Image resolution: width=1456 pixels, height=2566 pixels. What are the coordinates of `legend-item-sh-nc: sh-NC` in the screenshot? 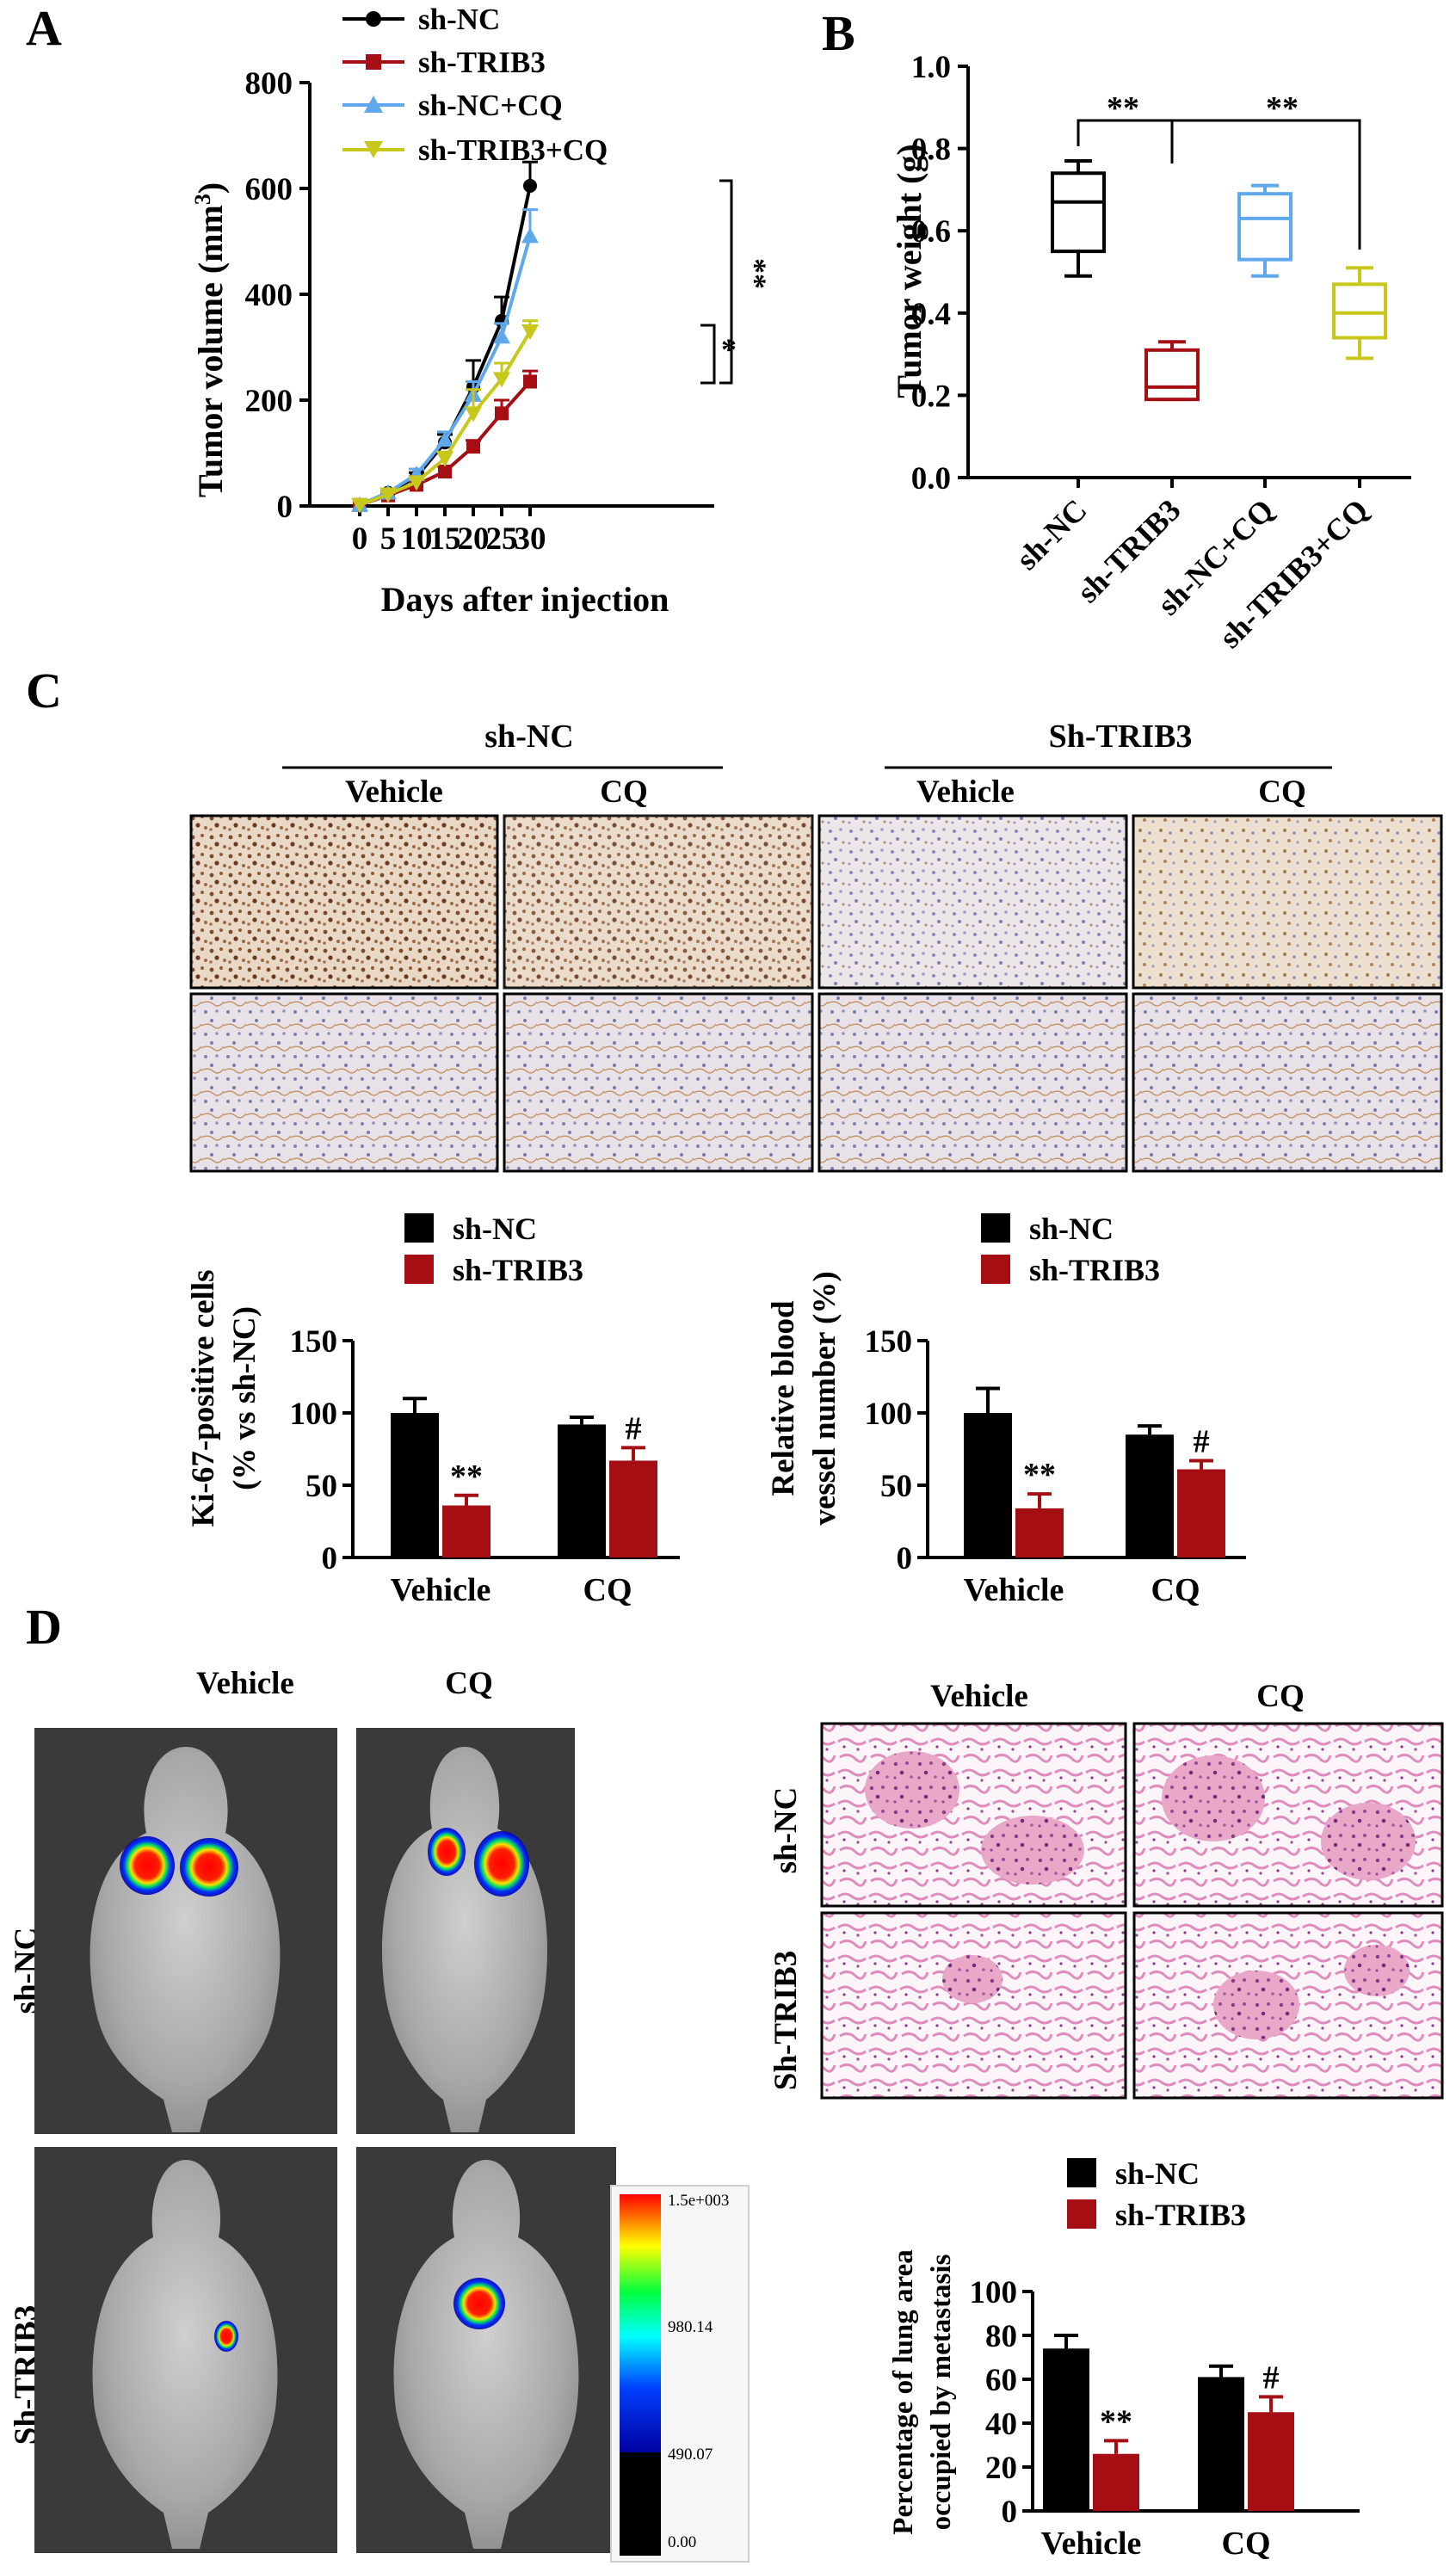 It's located at (421, 19).